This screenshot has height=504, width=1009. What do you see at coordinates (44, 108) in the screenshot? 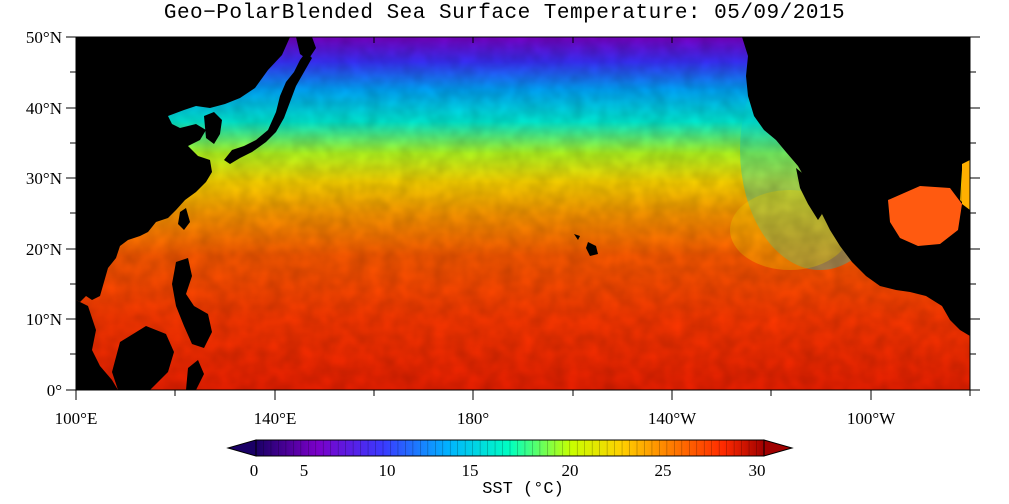
I see `lat-label-40n: 40°N` at bounding box center [44, 108].